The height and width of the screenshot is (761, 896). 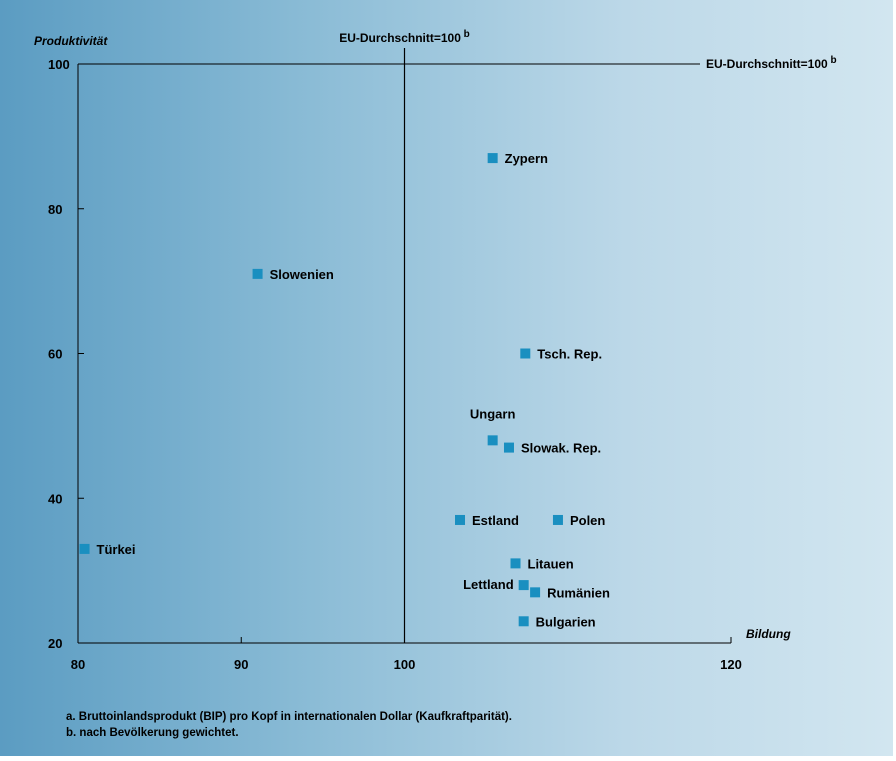 What do you see at coordinates (526, 158) in the screenshot?
I see `point-label-zypern: Zypern` at bounding box center [526, 158].